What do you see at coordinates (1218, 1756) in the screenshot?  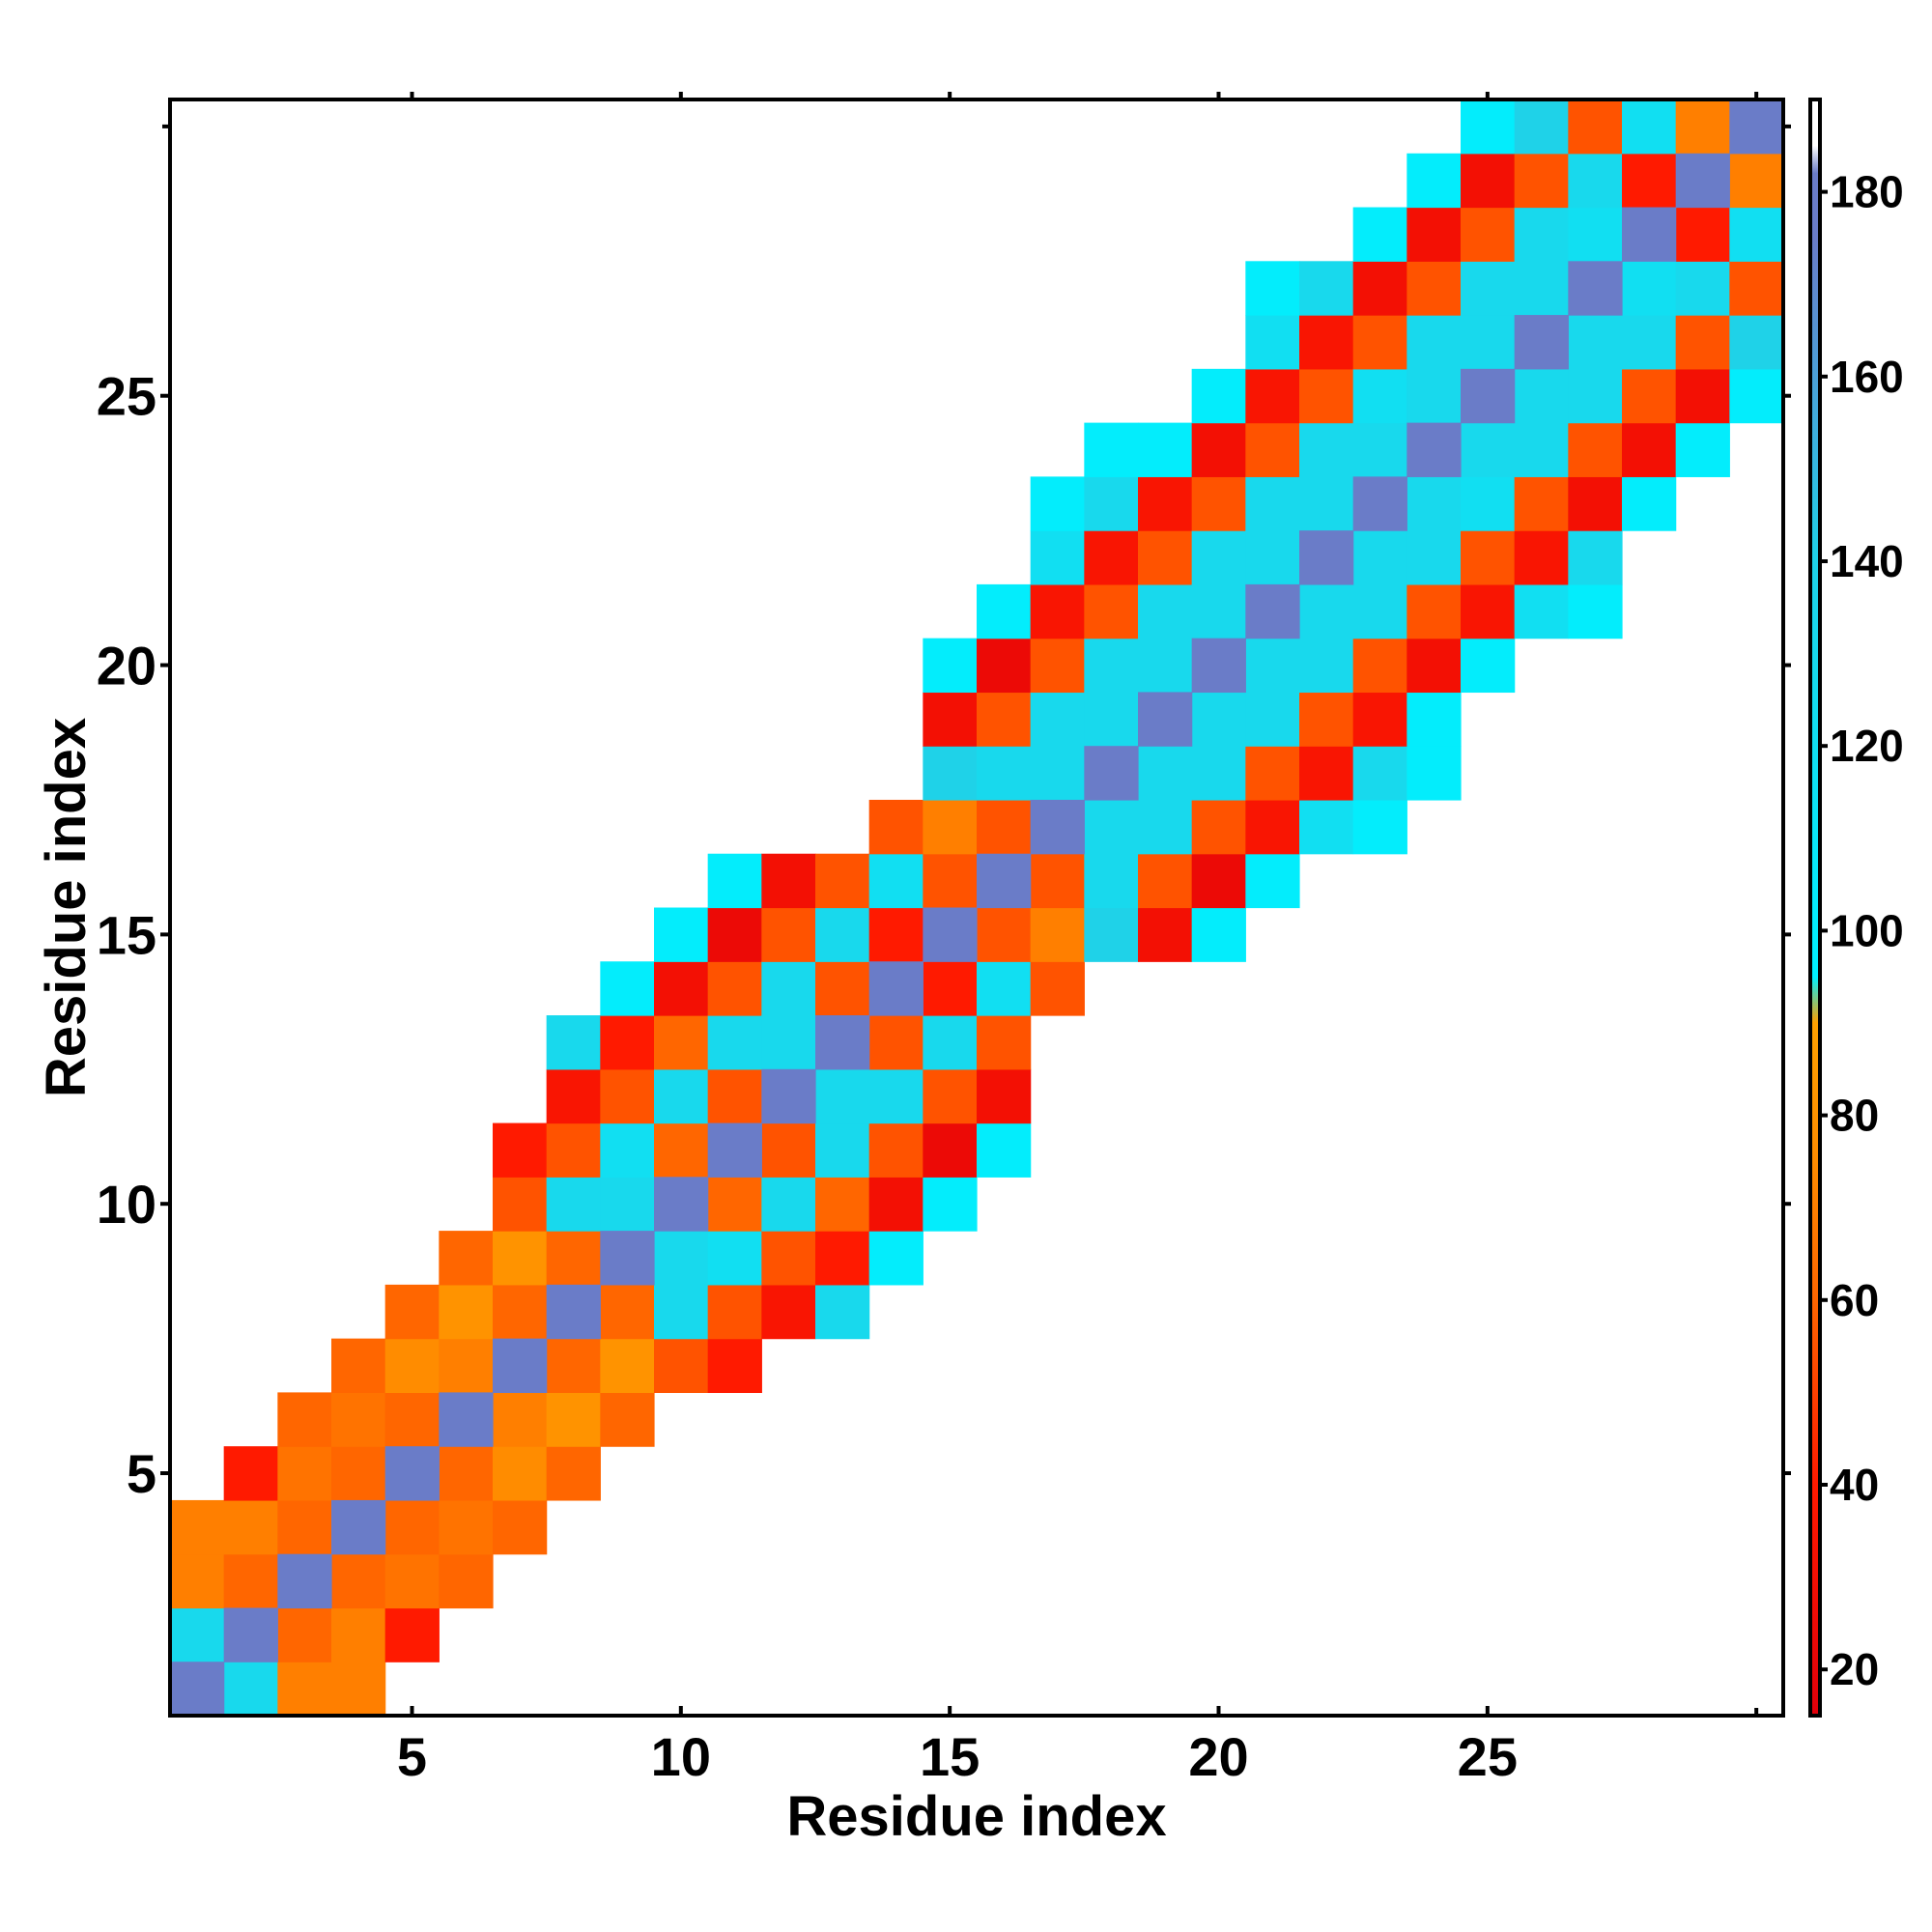 I see `x-tick-label: 20` at bounding box center [1218, 1756].